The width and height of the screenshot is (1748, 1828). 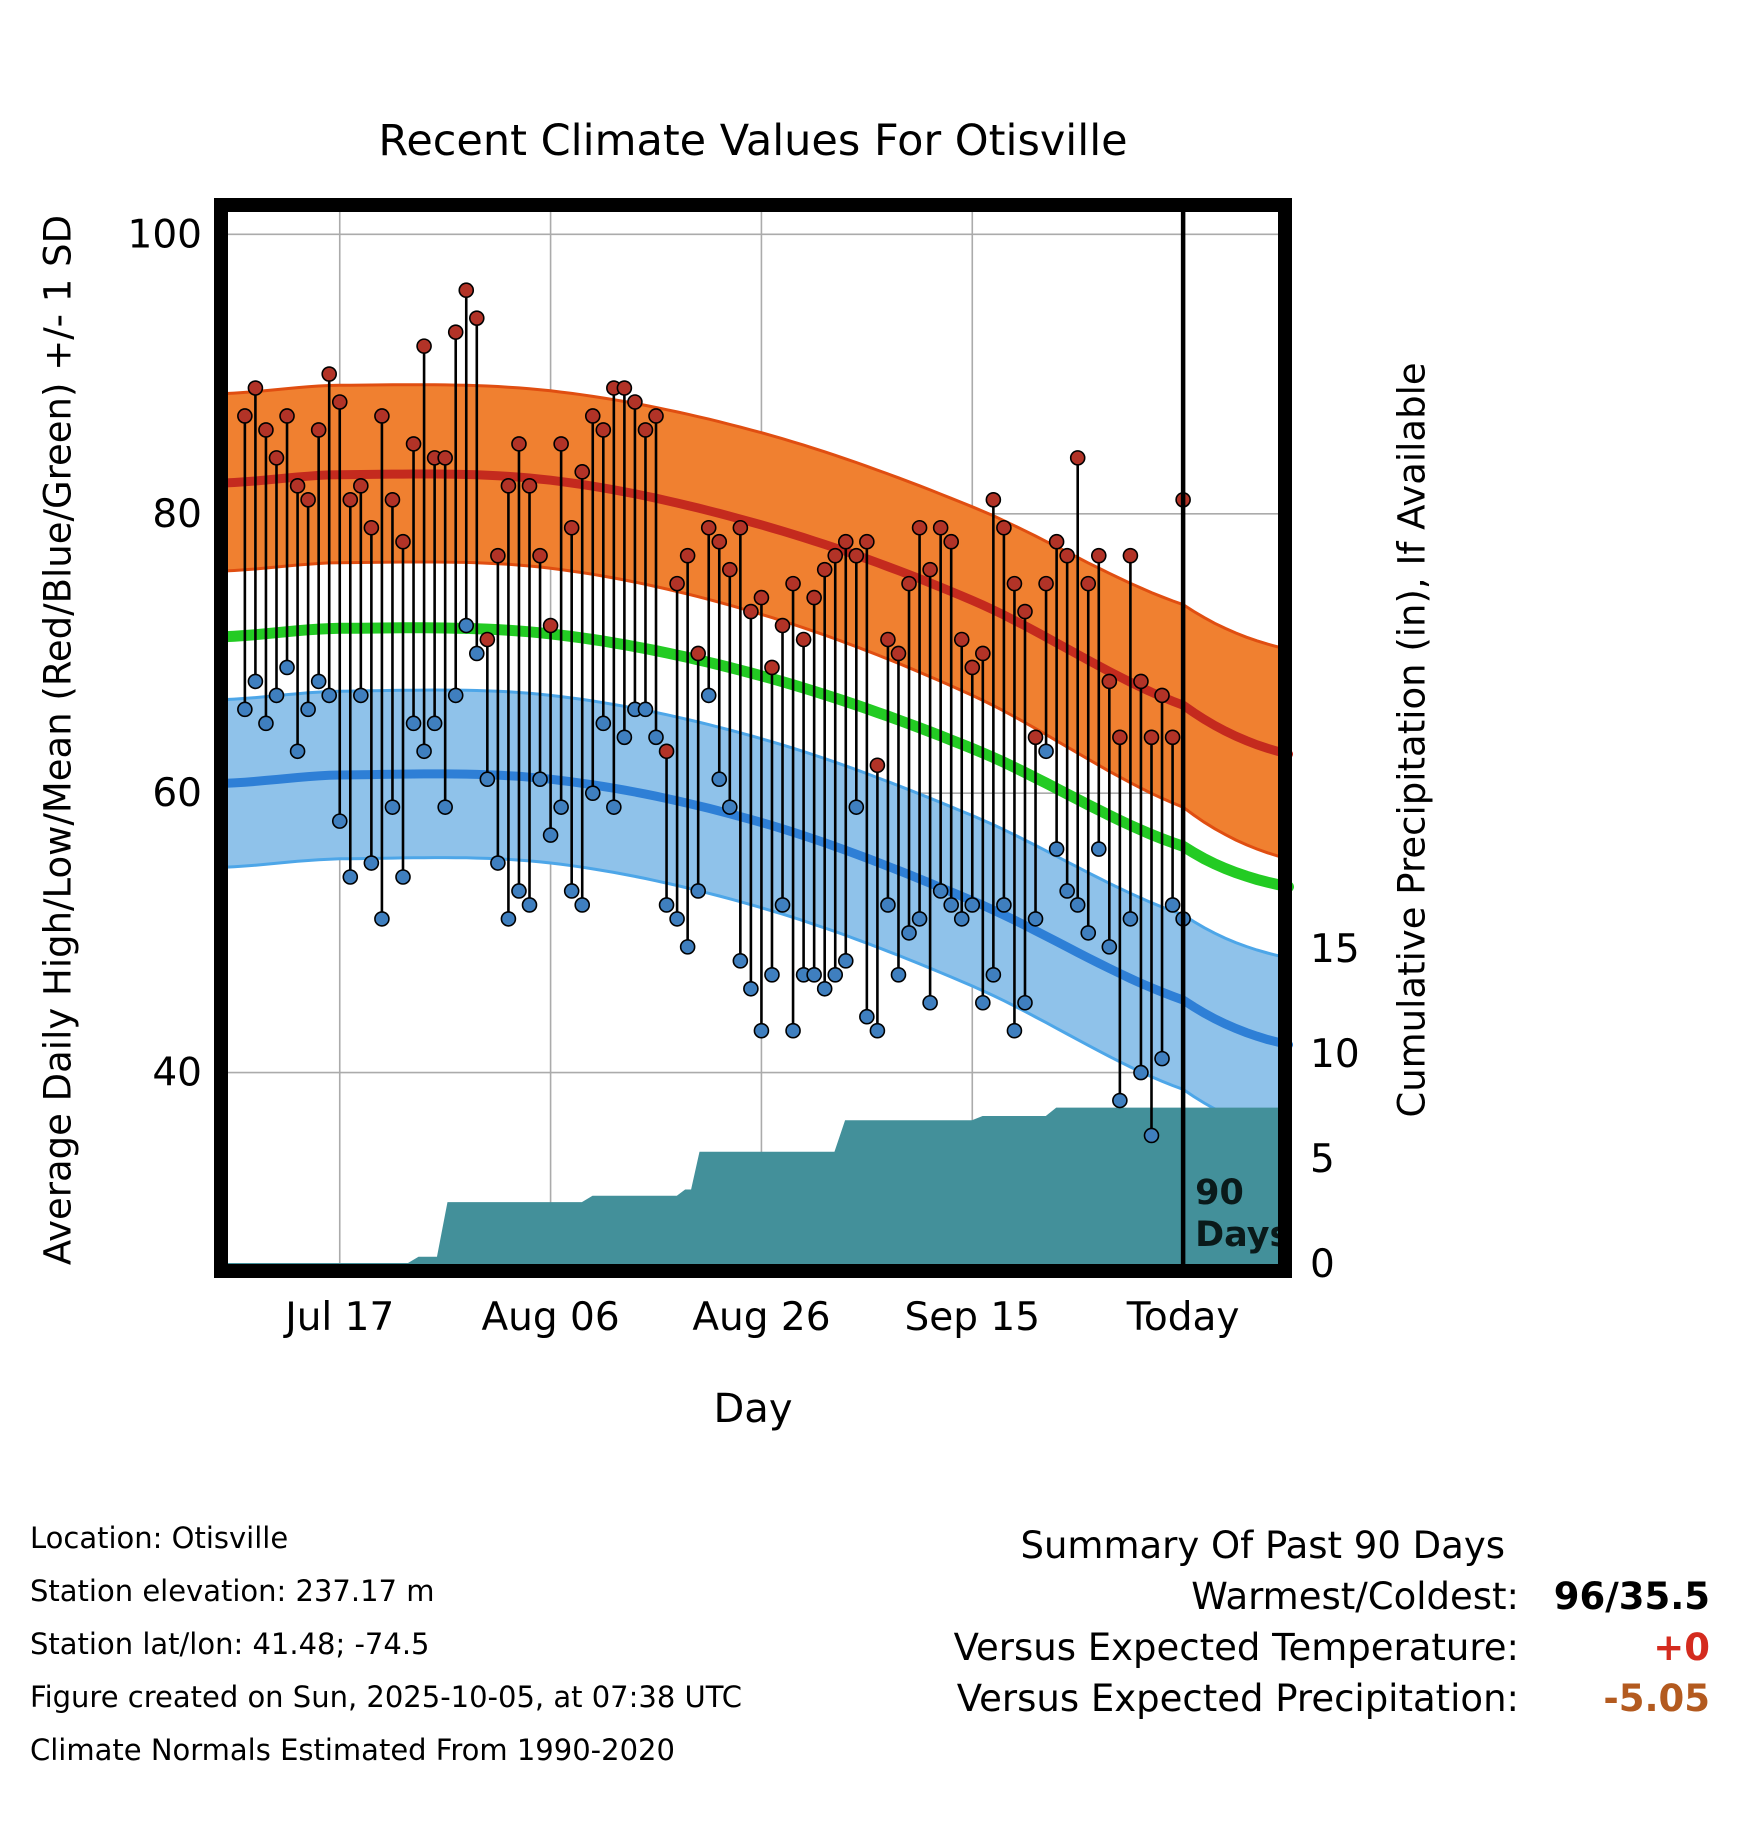 I want to click on summary-warmest-coldest: Warmest/Coldest: 96/35.5, so click(x=1332, y=1596).